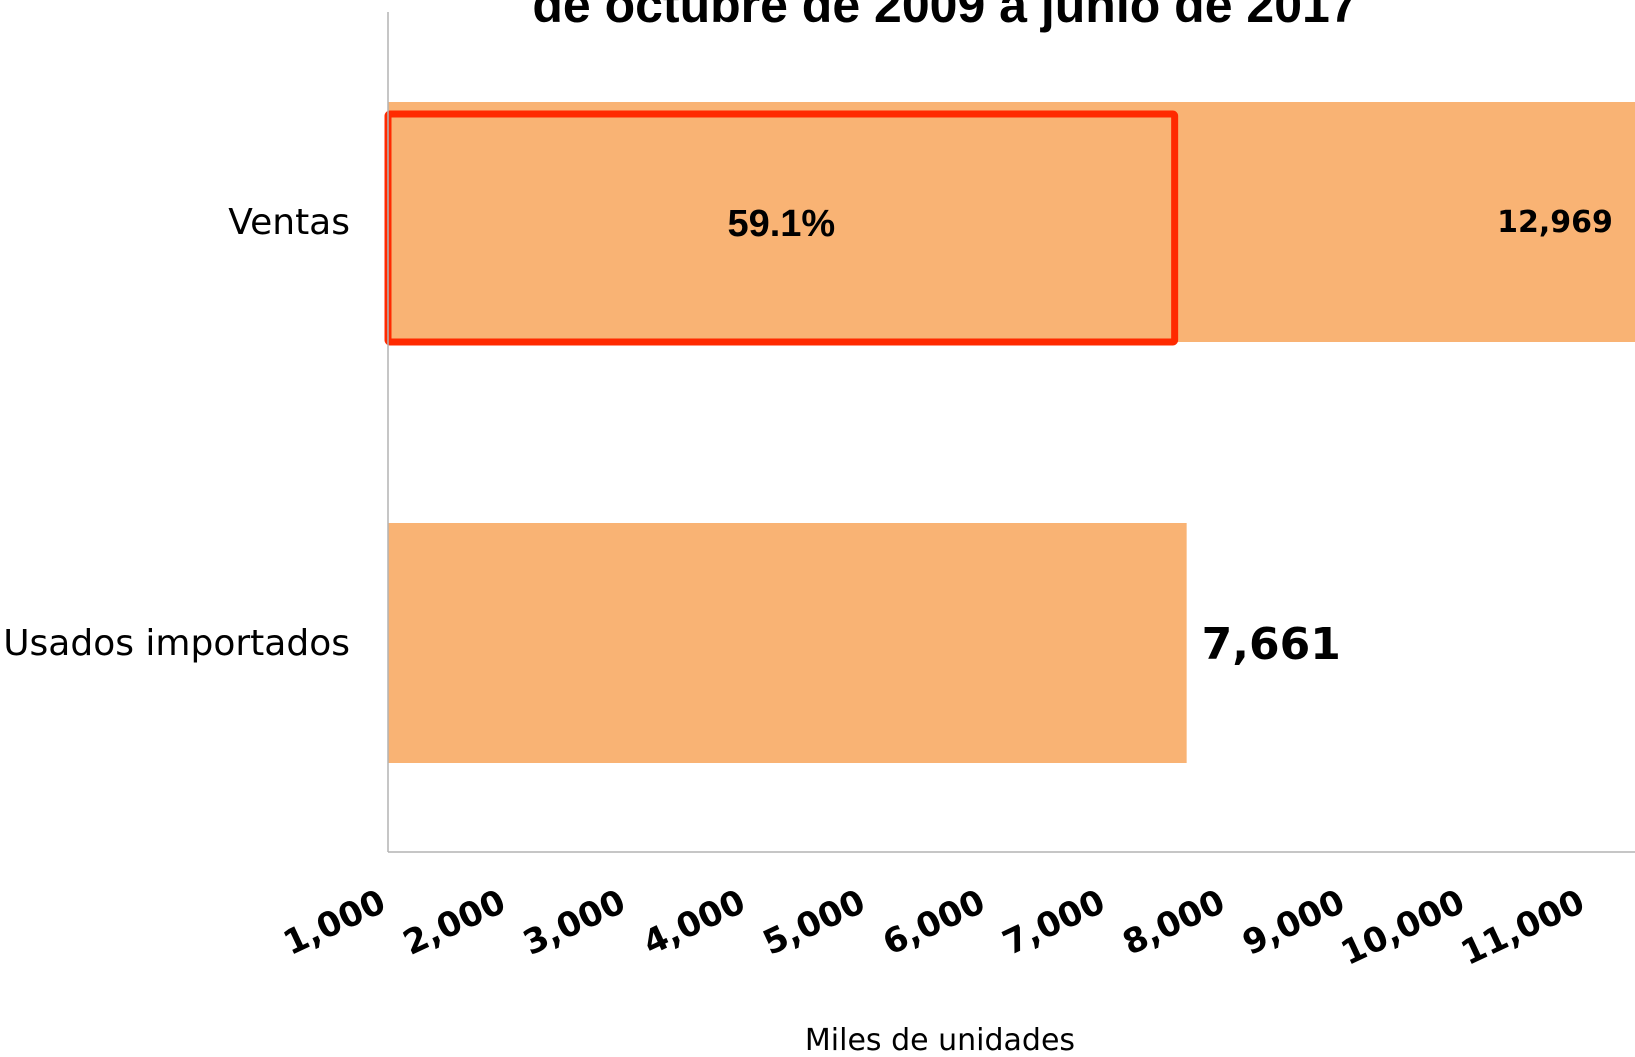  Describe the element at coordinates (289, 222) in the screenshot. I see `category-label: Ventas` at that location.